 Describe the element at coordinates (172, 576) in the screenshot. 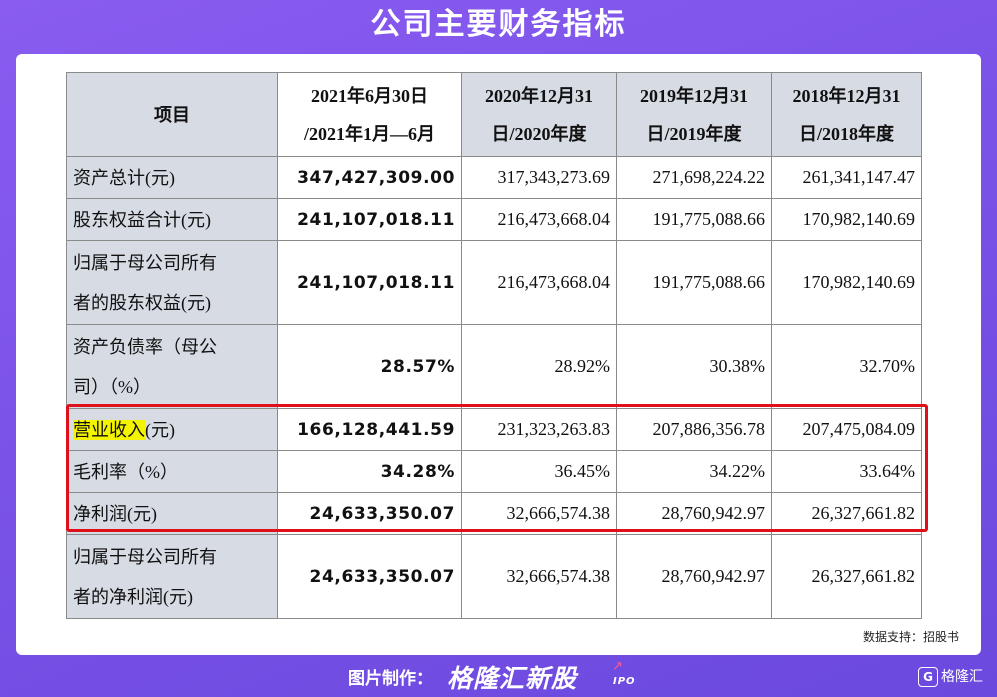

I see `row-label: 归属于母公司所有 者的净利润(元)` at that location.